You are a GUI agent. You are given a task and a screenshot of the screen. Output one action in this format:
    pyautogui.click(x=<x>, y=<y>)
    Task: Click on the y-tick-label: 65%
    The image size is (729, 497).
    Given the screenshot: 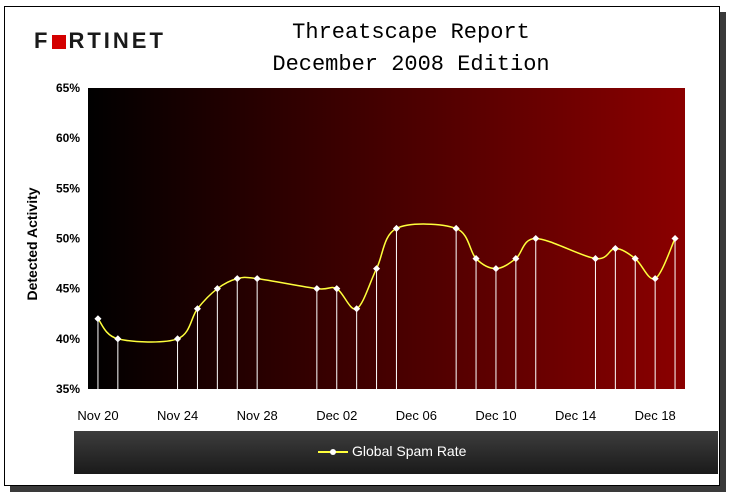 What is the action you would take?
    pyautogui.click(x=68, y=88)
    